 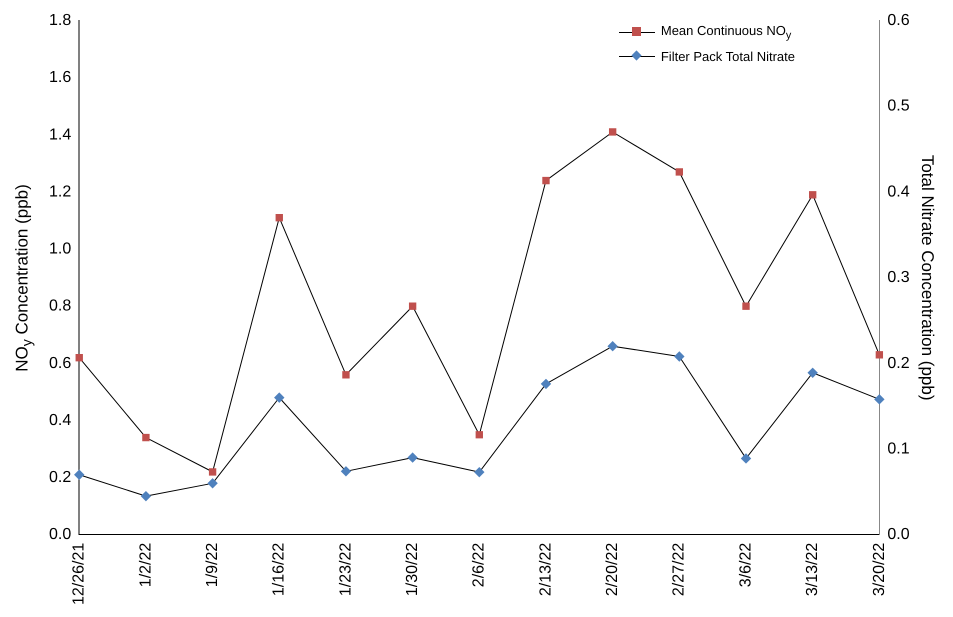 I want to click on y2-tick-label: 0.3, so click(x=898, y=277).